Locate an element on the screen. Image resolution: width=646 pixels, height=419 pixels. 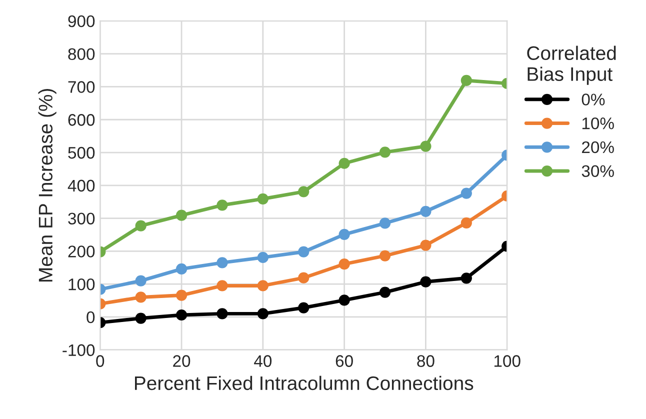
legend-label: 10% is located at coordinates (598, 123).